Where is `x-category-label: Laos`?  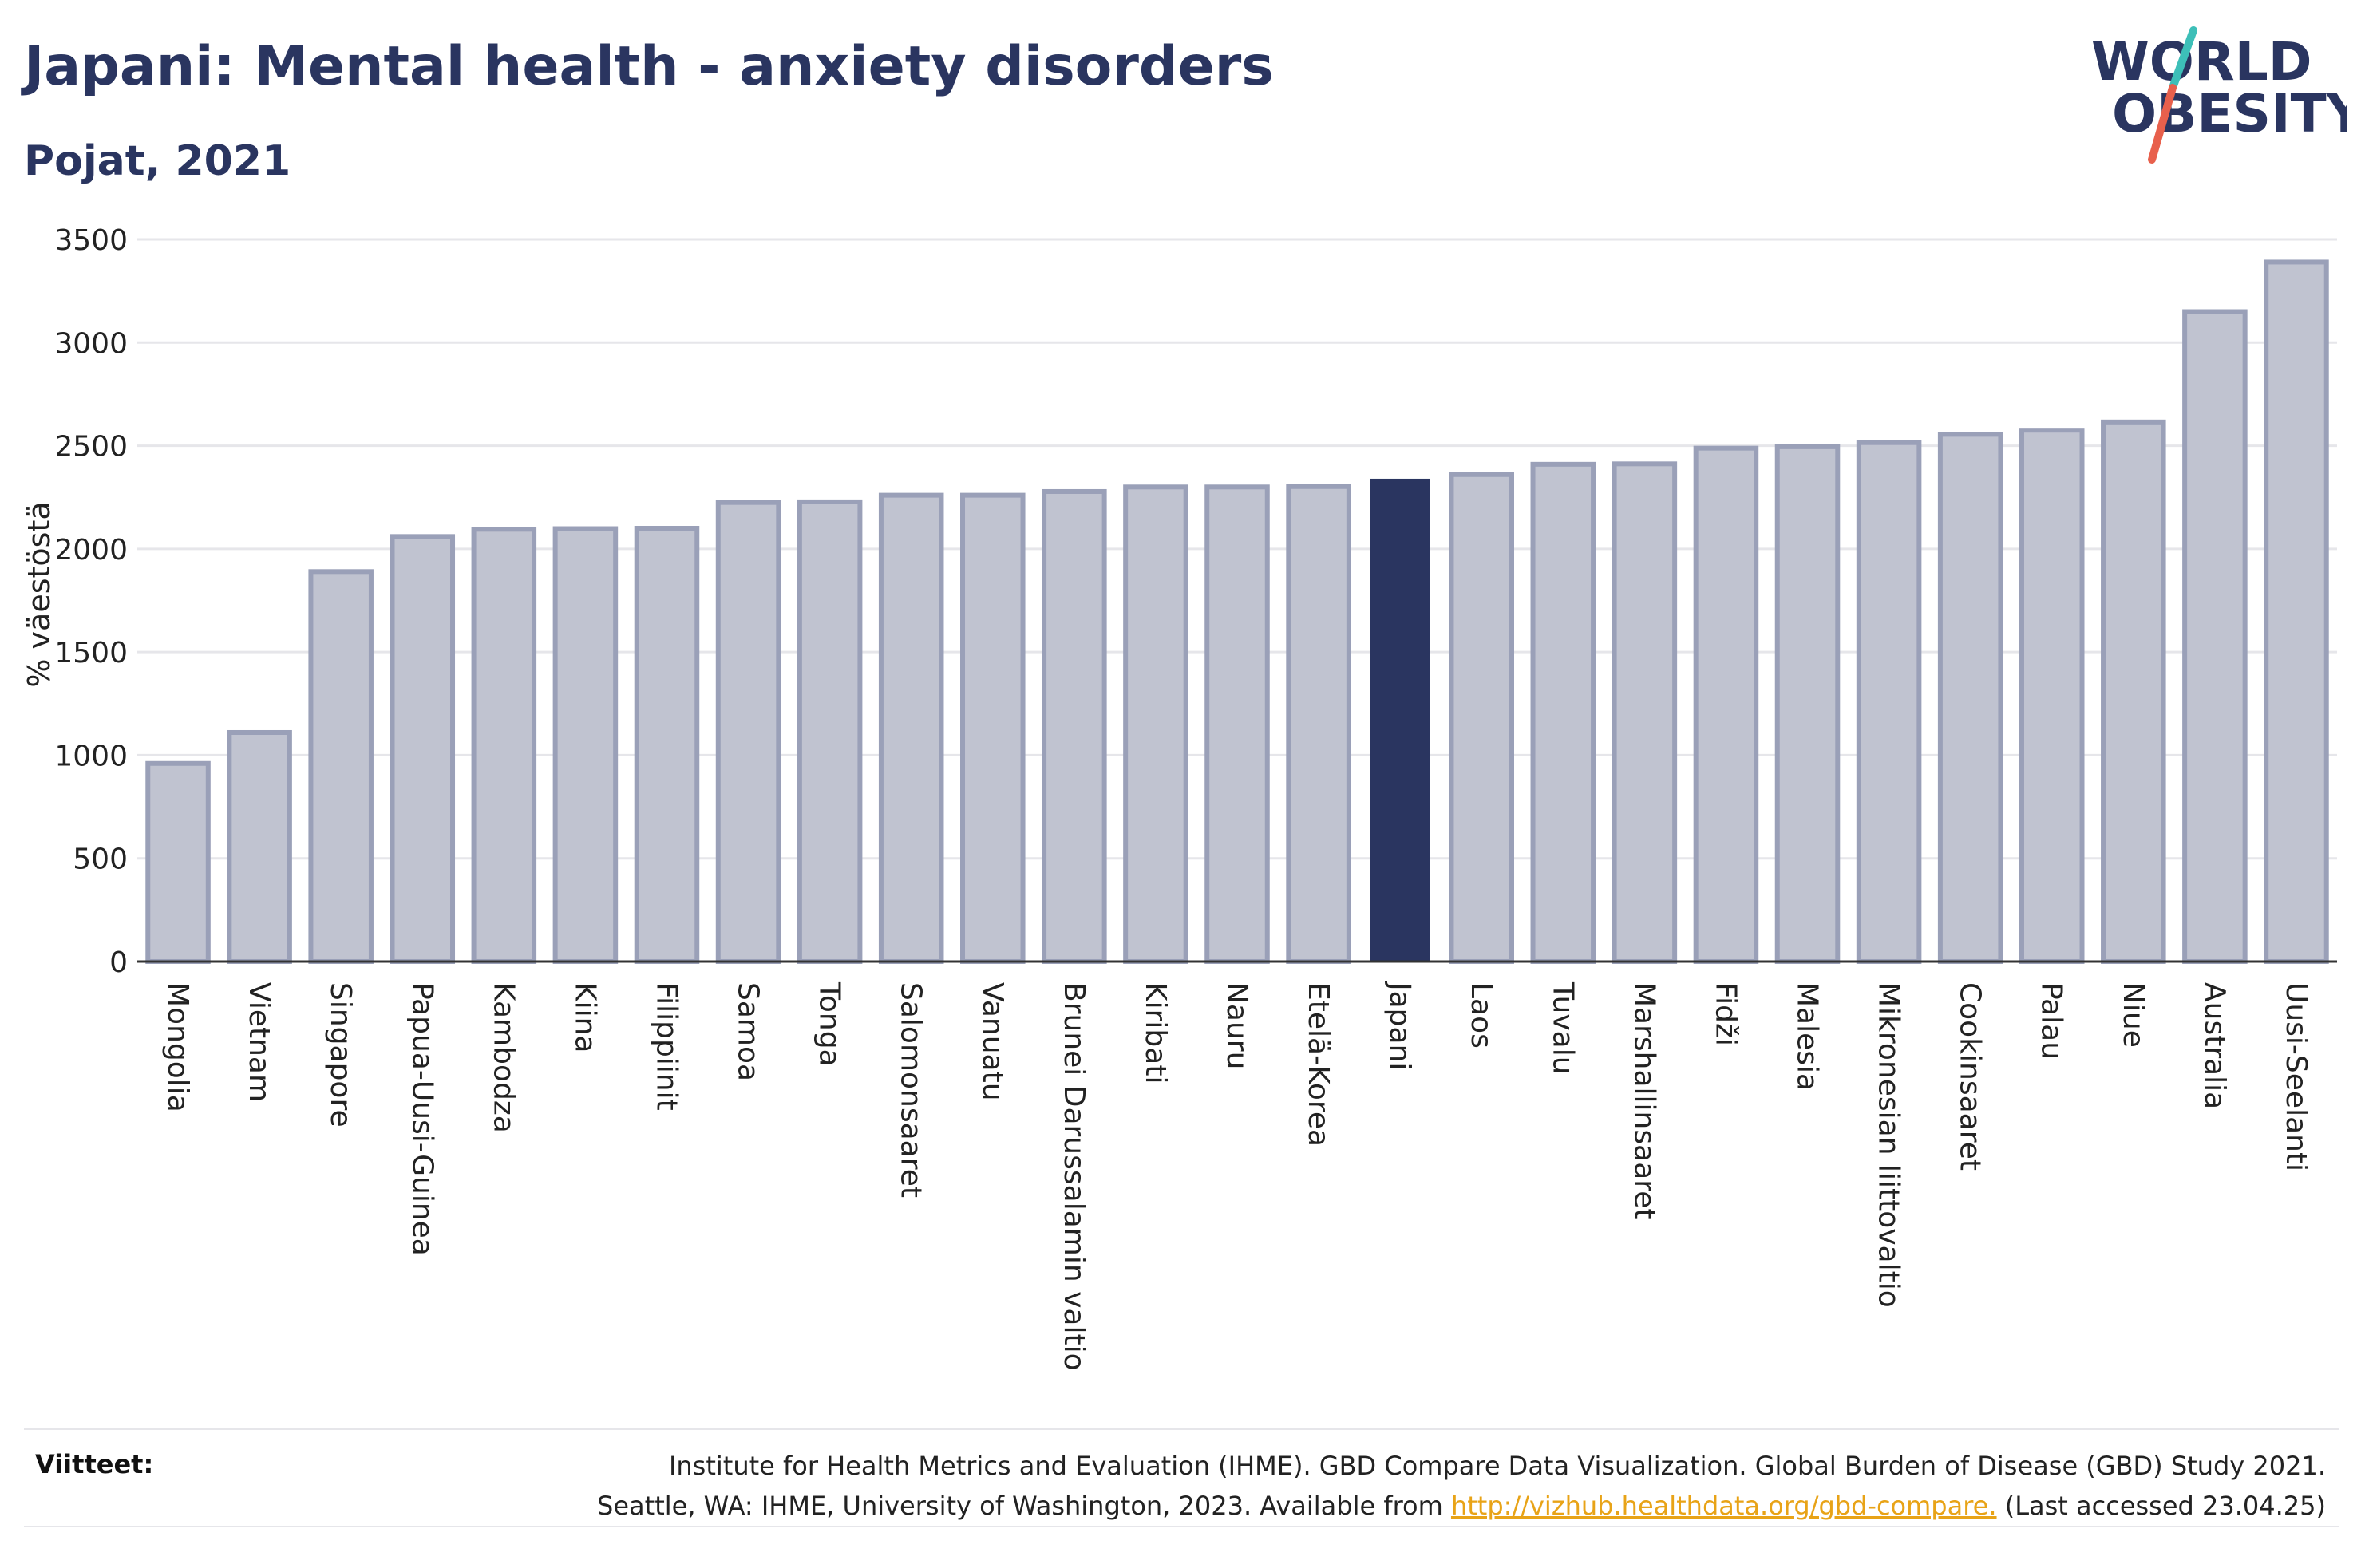 x-category-label: Laos is located at coordinates (1481, 1016).